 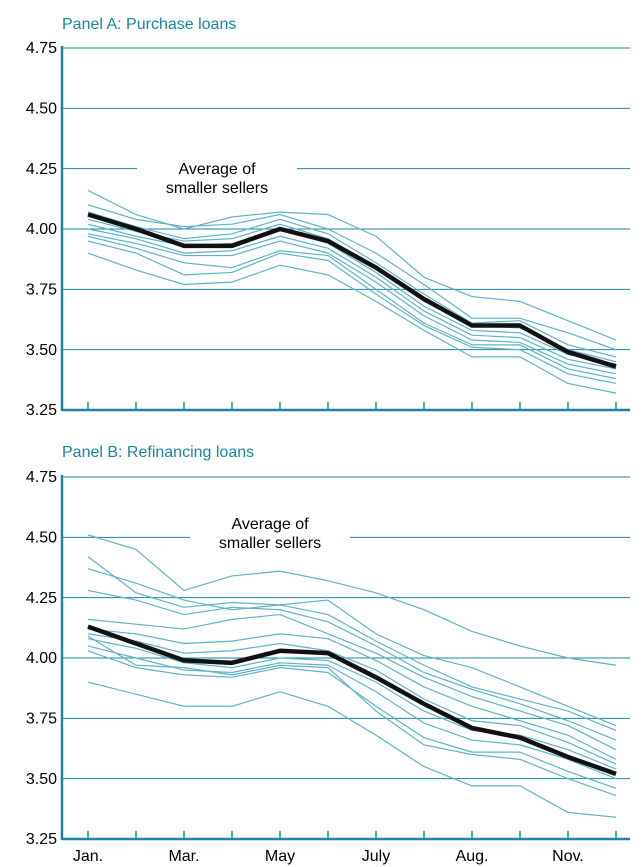 What do you see at coordinates (183, 856) in the screenshot?
I see `x-tick-label: Mar.` at bounding box center [183, 856].